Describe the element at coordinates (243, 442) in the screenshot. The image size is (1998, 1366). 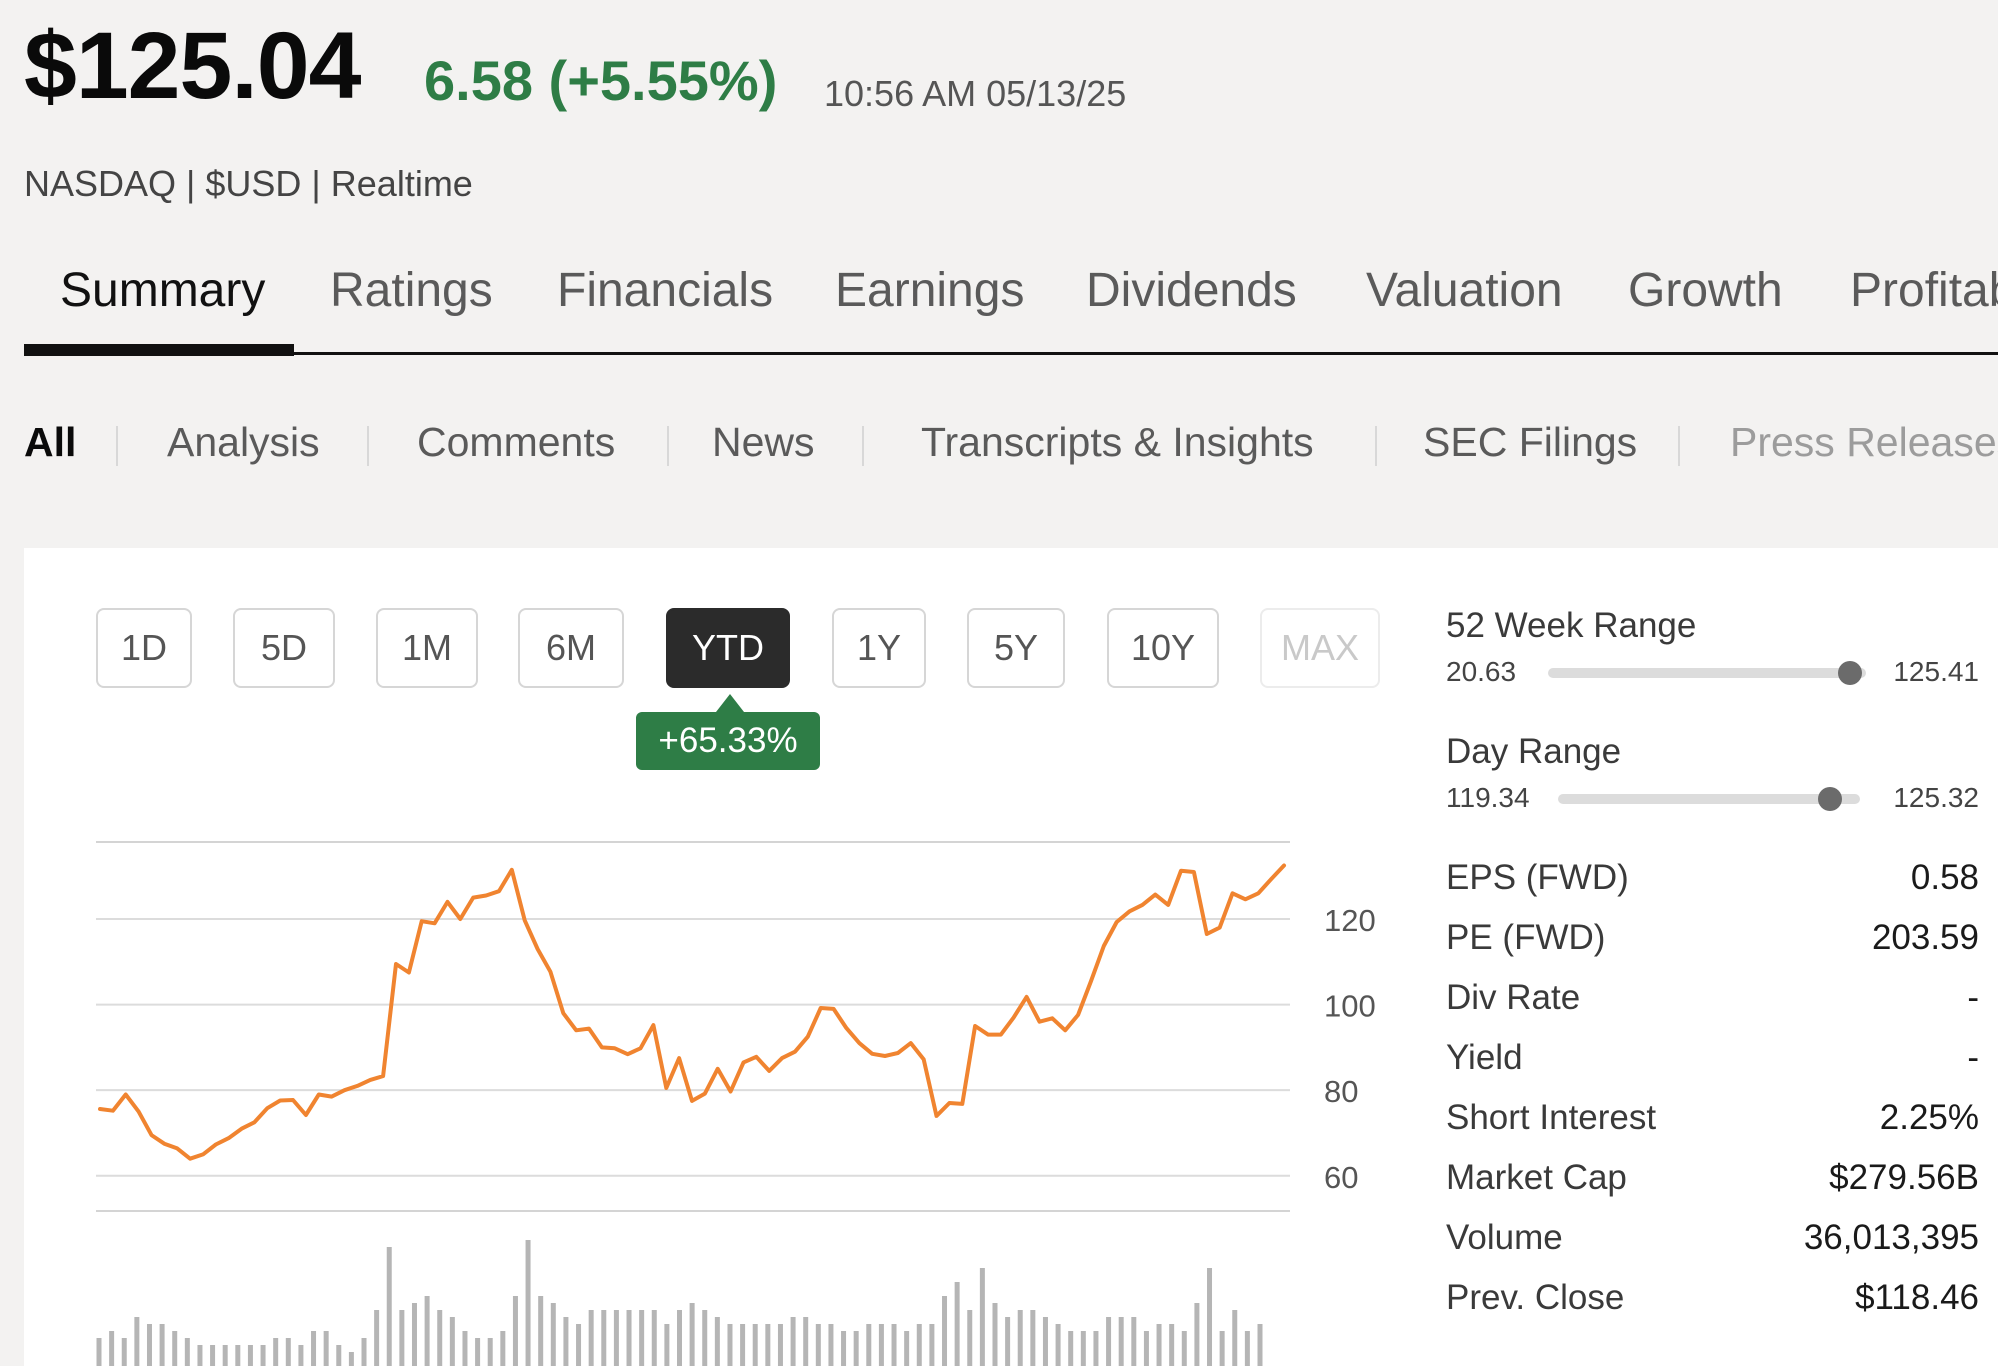
I see `filter-analysis: Analysis` at that location.